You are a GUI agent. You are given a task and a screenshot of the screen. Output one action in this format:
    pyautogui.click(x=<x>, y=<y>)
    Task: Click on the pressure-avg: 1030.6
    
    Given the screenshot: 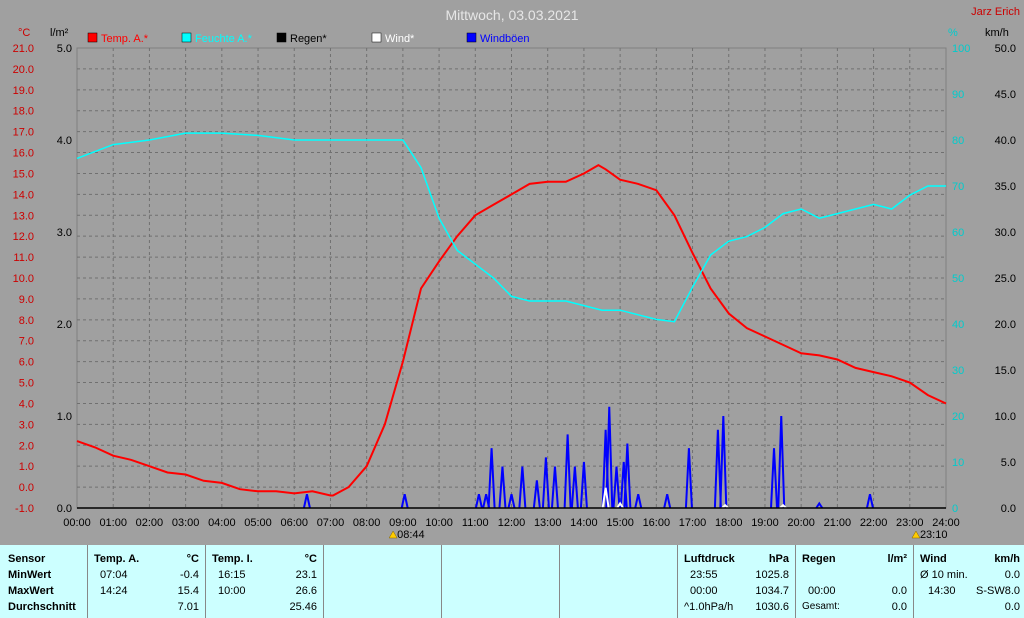 What is the action you would take?
    pyautogui.click(x=772, y=607)
    